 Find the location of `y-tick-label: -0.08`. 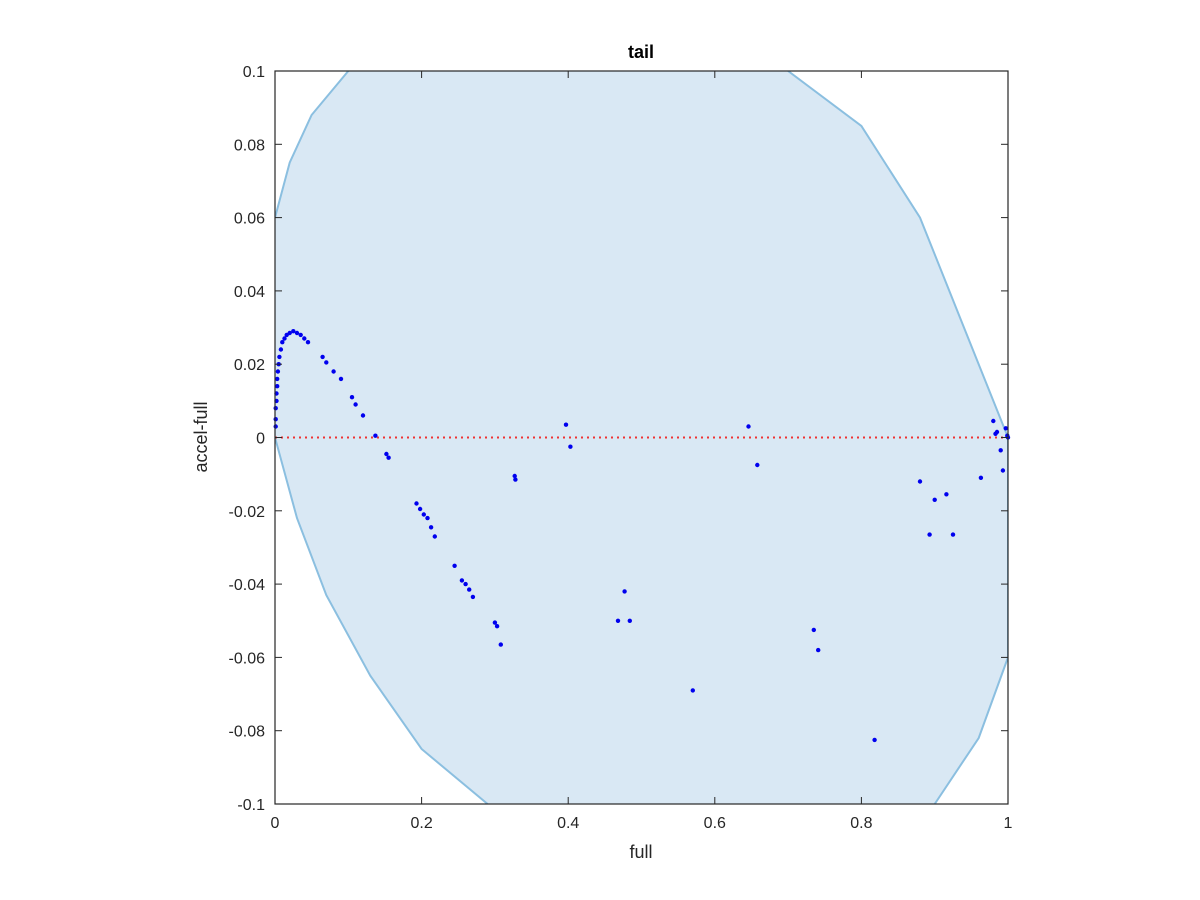

y-tick-label: -0.08 is located at coordinates (247, 732).